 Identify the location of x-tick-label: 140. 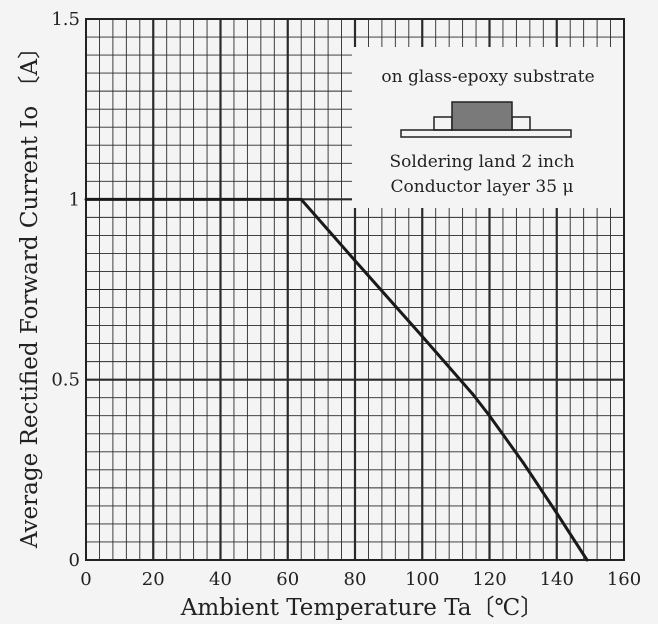
(557, 579).